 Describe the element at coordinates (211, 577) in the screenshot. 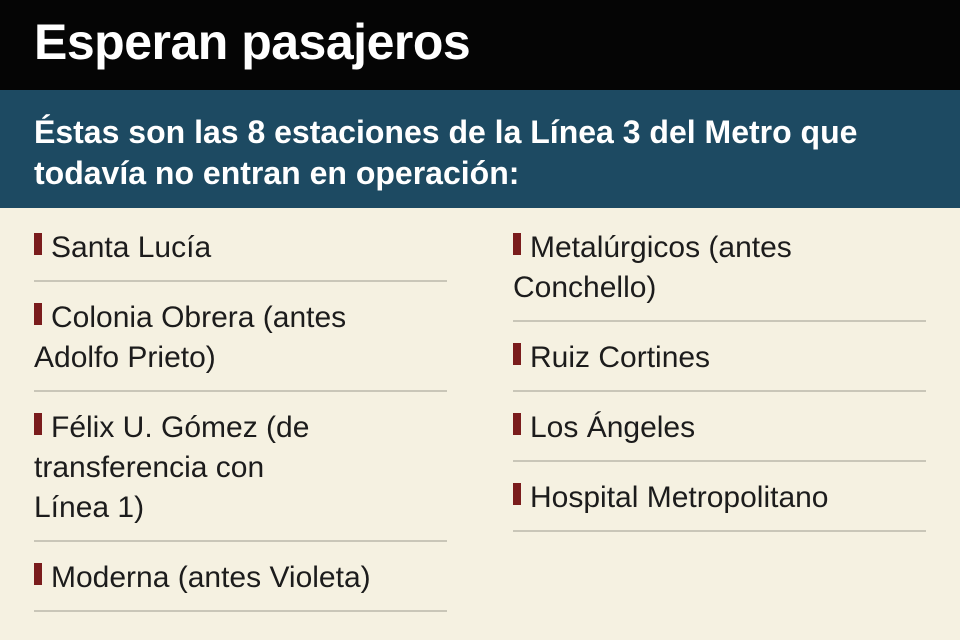

I see `station-name: Moderna (antes Violeta)` at that location.